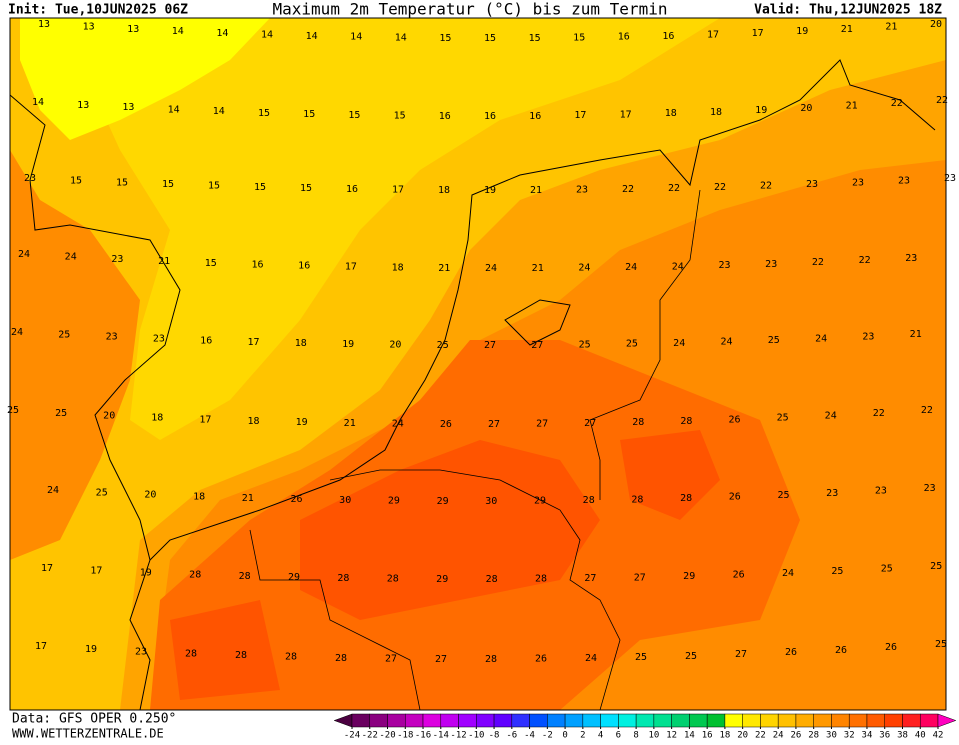  What do you see at coordinates (442, 579) in the screenshot?
I see `value-label: 29` at bounding box center [442, 579].